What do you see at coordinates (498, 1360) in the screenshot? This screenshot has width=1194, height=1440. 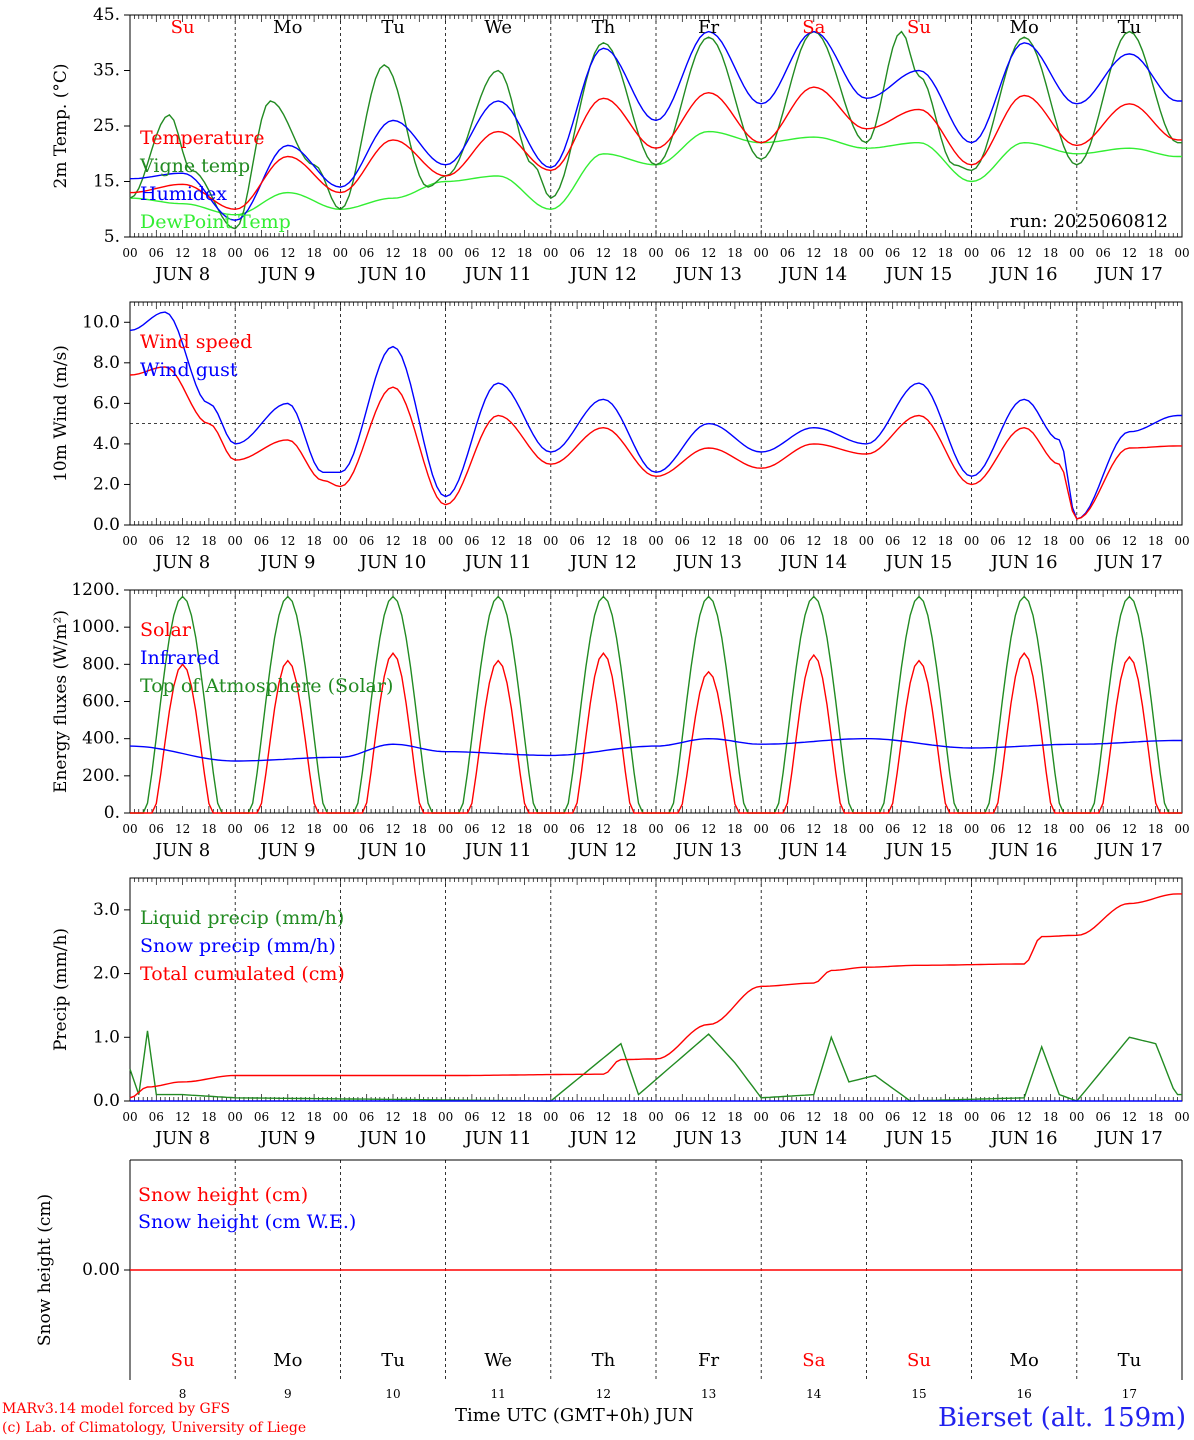 I see `weekday-label: We` at bounding box center [498, 1360].